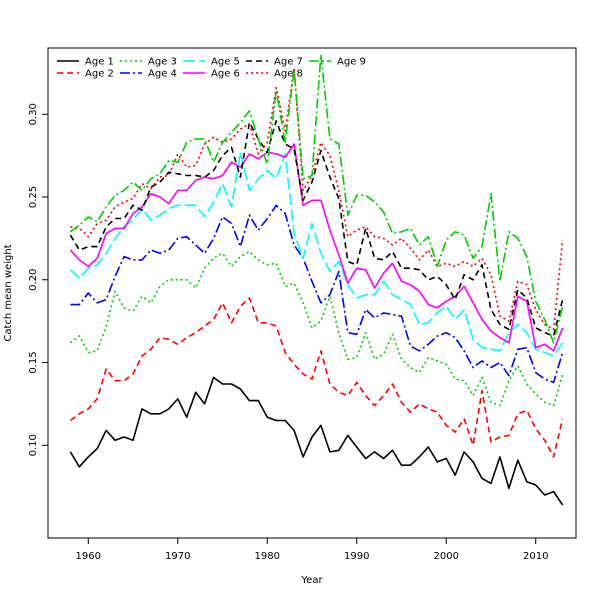  Describe the element at coordinates (351, 62) in the screenshot. I see `legend-label-age-9: Age 9` at that location.